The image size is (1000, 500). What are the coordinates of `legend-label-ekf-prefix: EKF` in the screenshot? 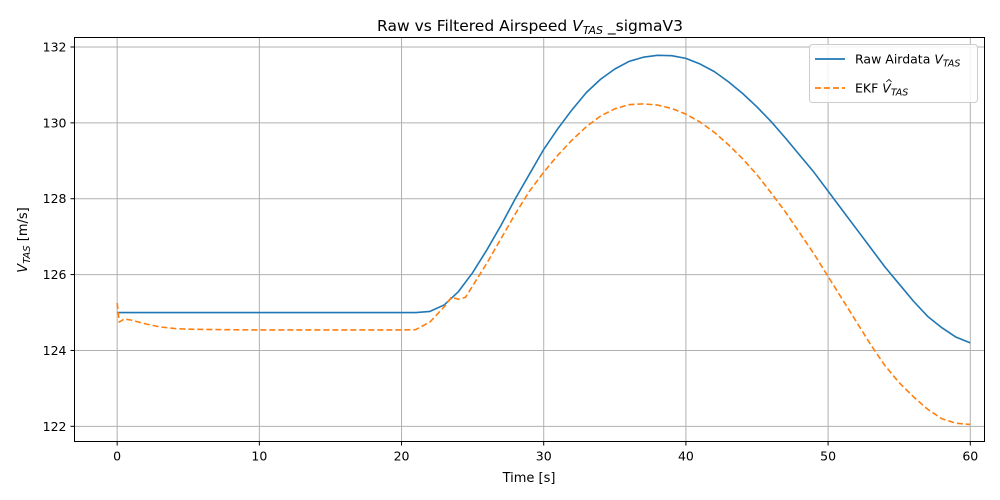 It's located at (868, 88).